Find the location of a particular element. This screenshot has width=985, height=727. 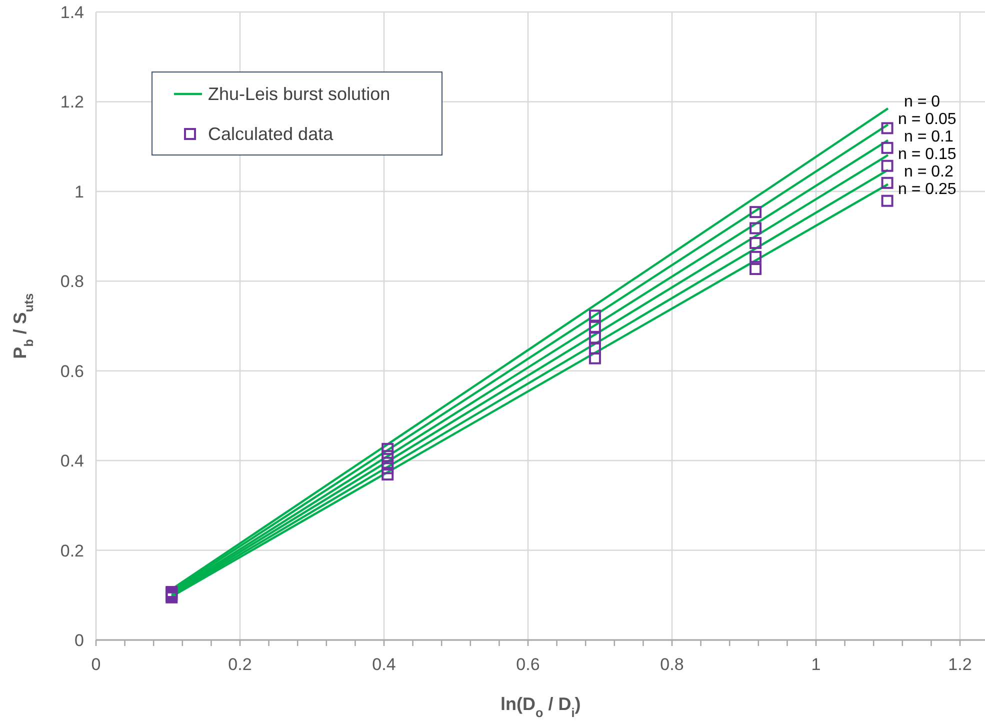

x-tick-label: 1.2 is located at coordinates (960, 664).